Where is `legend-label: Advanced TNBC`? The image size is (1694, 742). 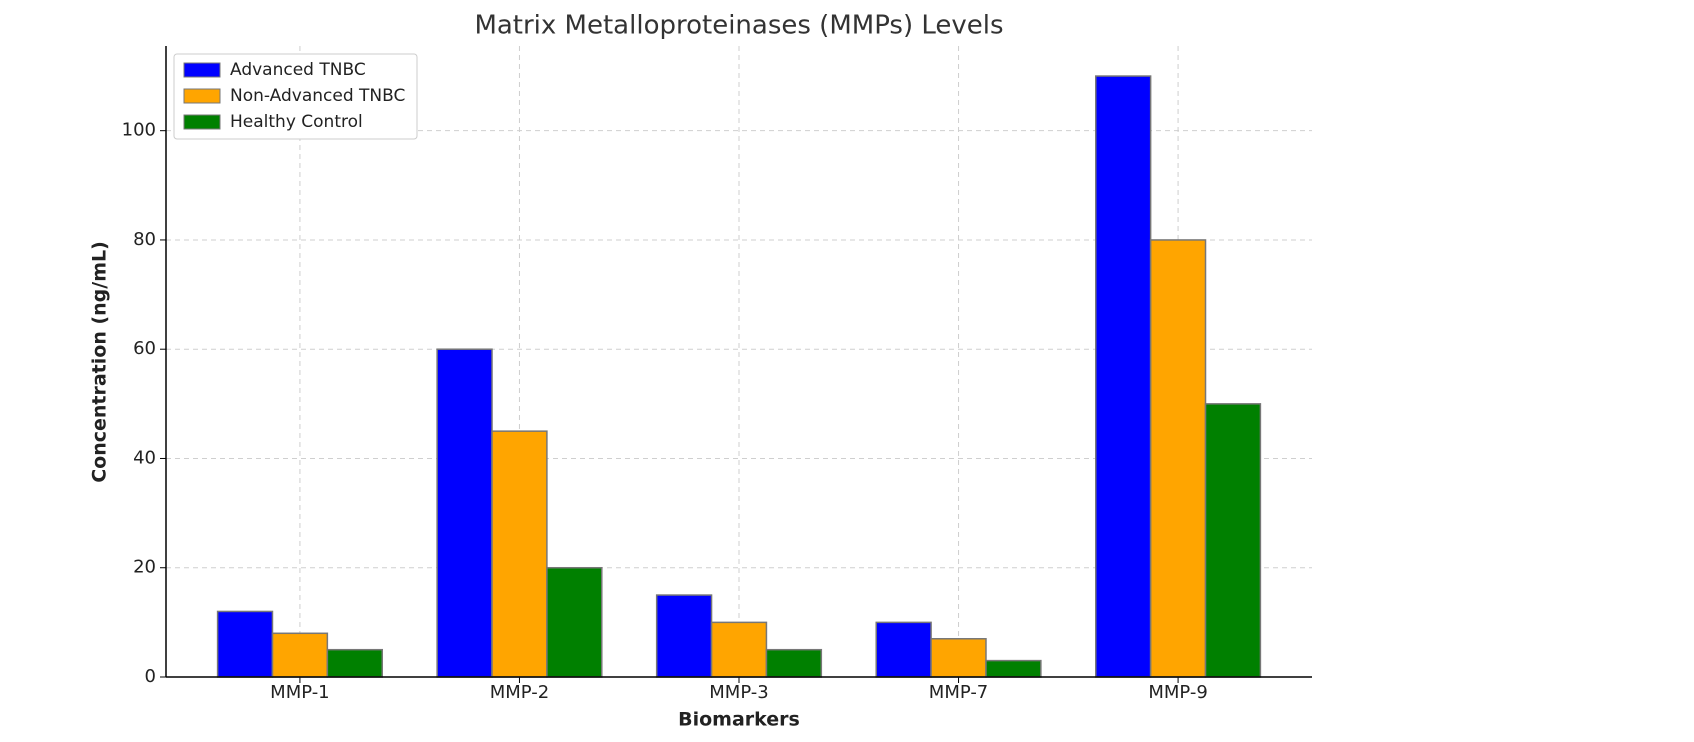 legend-label: Advanced TNBC is located at coordinates (298, 70).